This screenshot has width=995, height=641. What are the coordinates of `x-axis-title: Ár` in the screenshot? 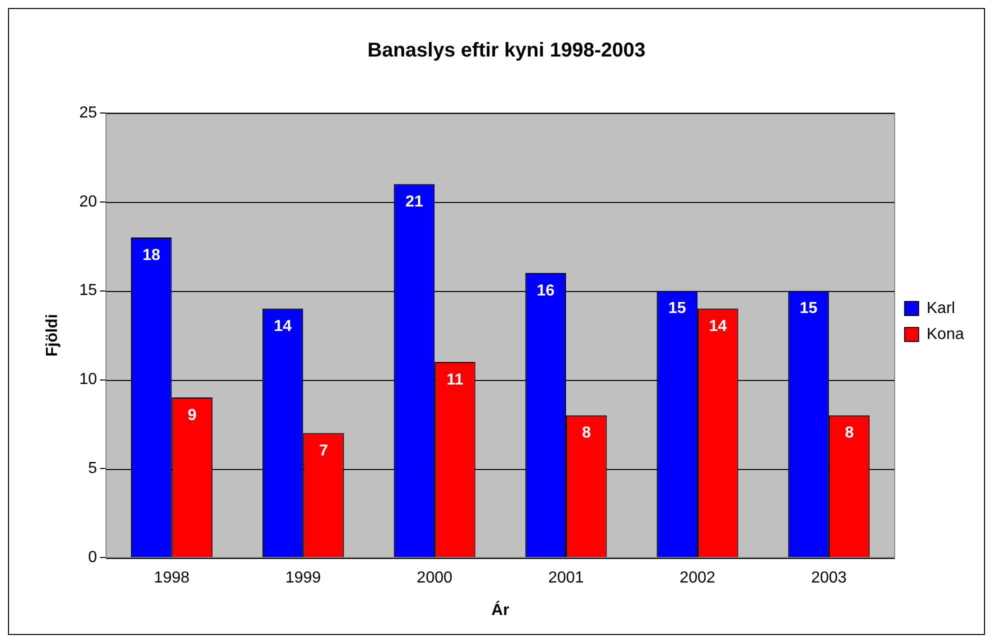 It's located at (500, 609).